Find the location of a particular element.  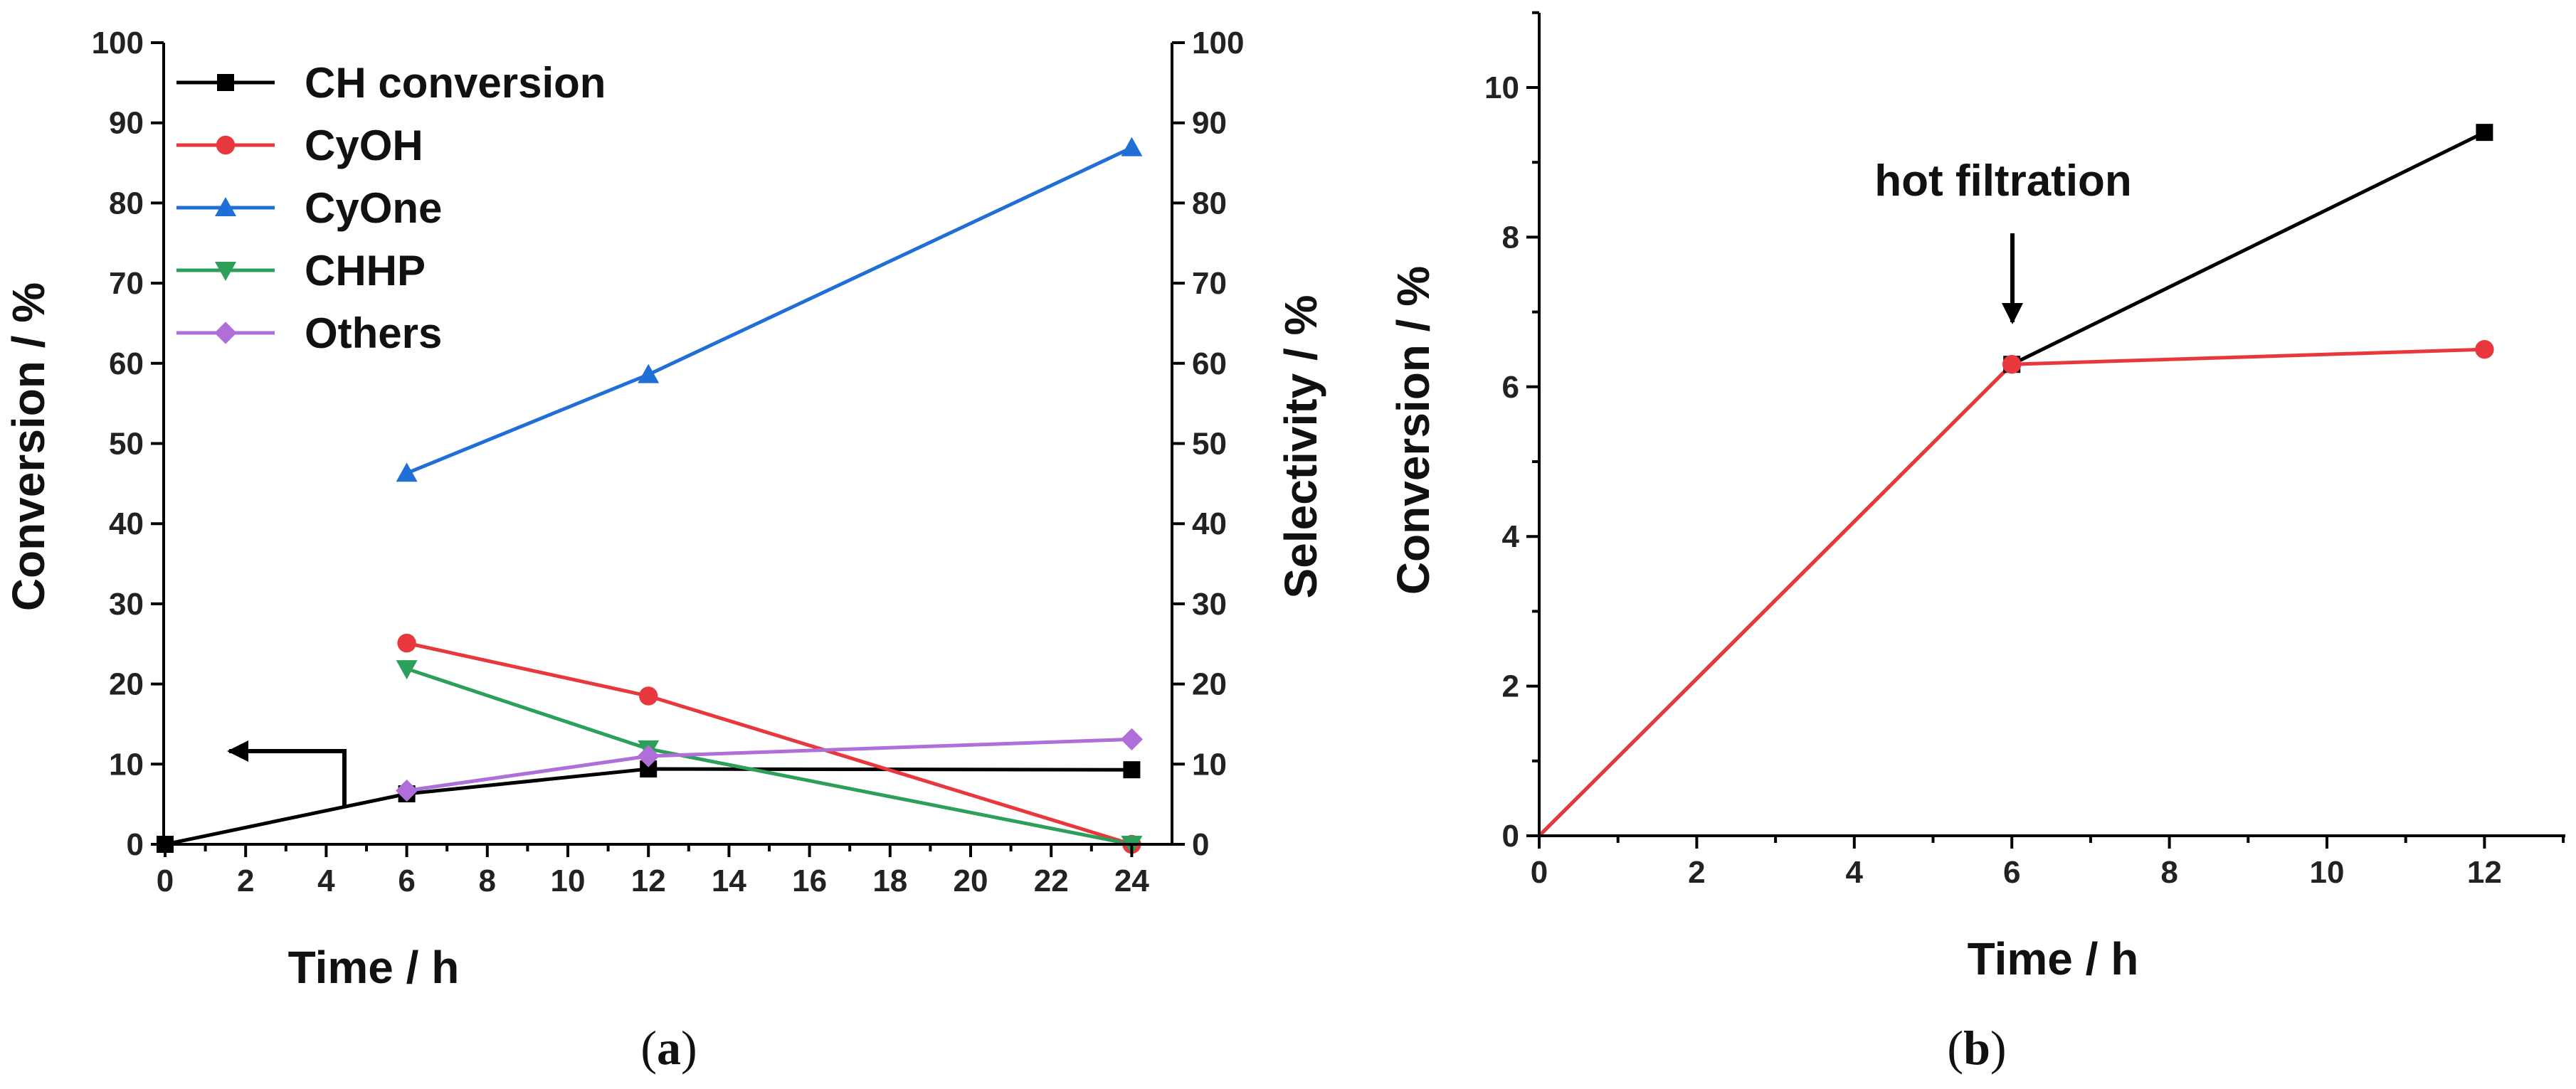

panel-a-x-tick-label: 4 is located at coordinates (326, 881).